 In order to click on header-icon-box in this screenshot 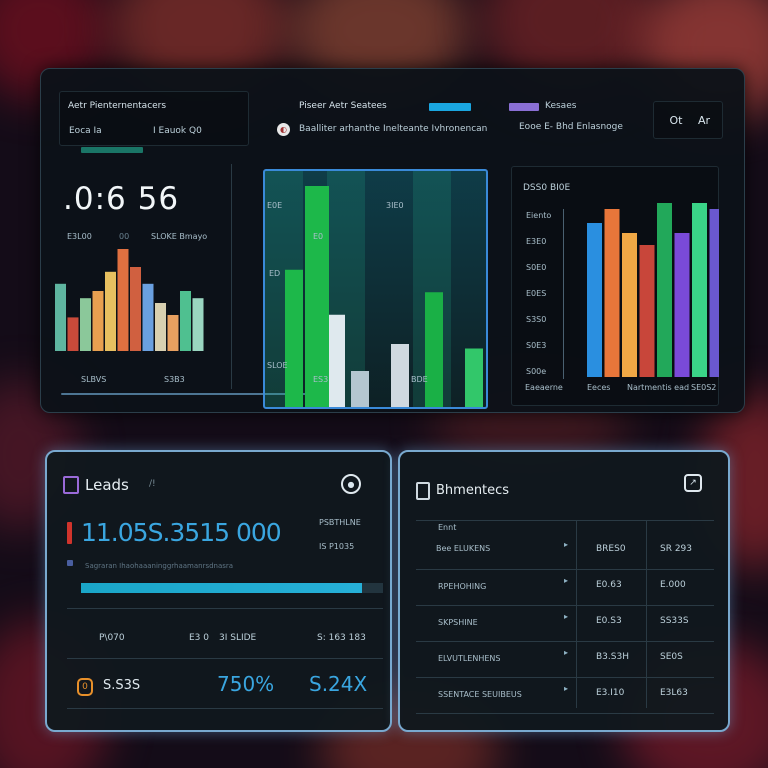, I will do `click(688, 120)`.